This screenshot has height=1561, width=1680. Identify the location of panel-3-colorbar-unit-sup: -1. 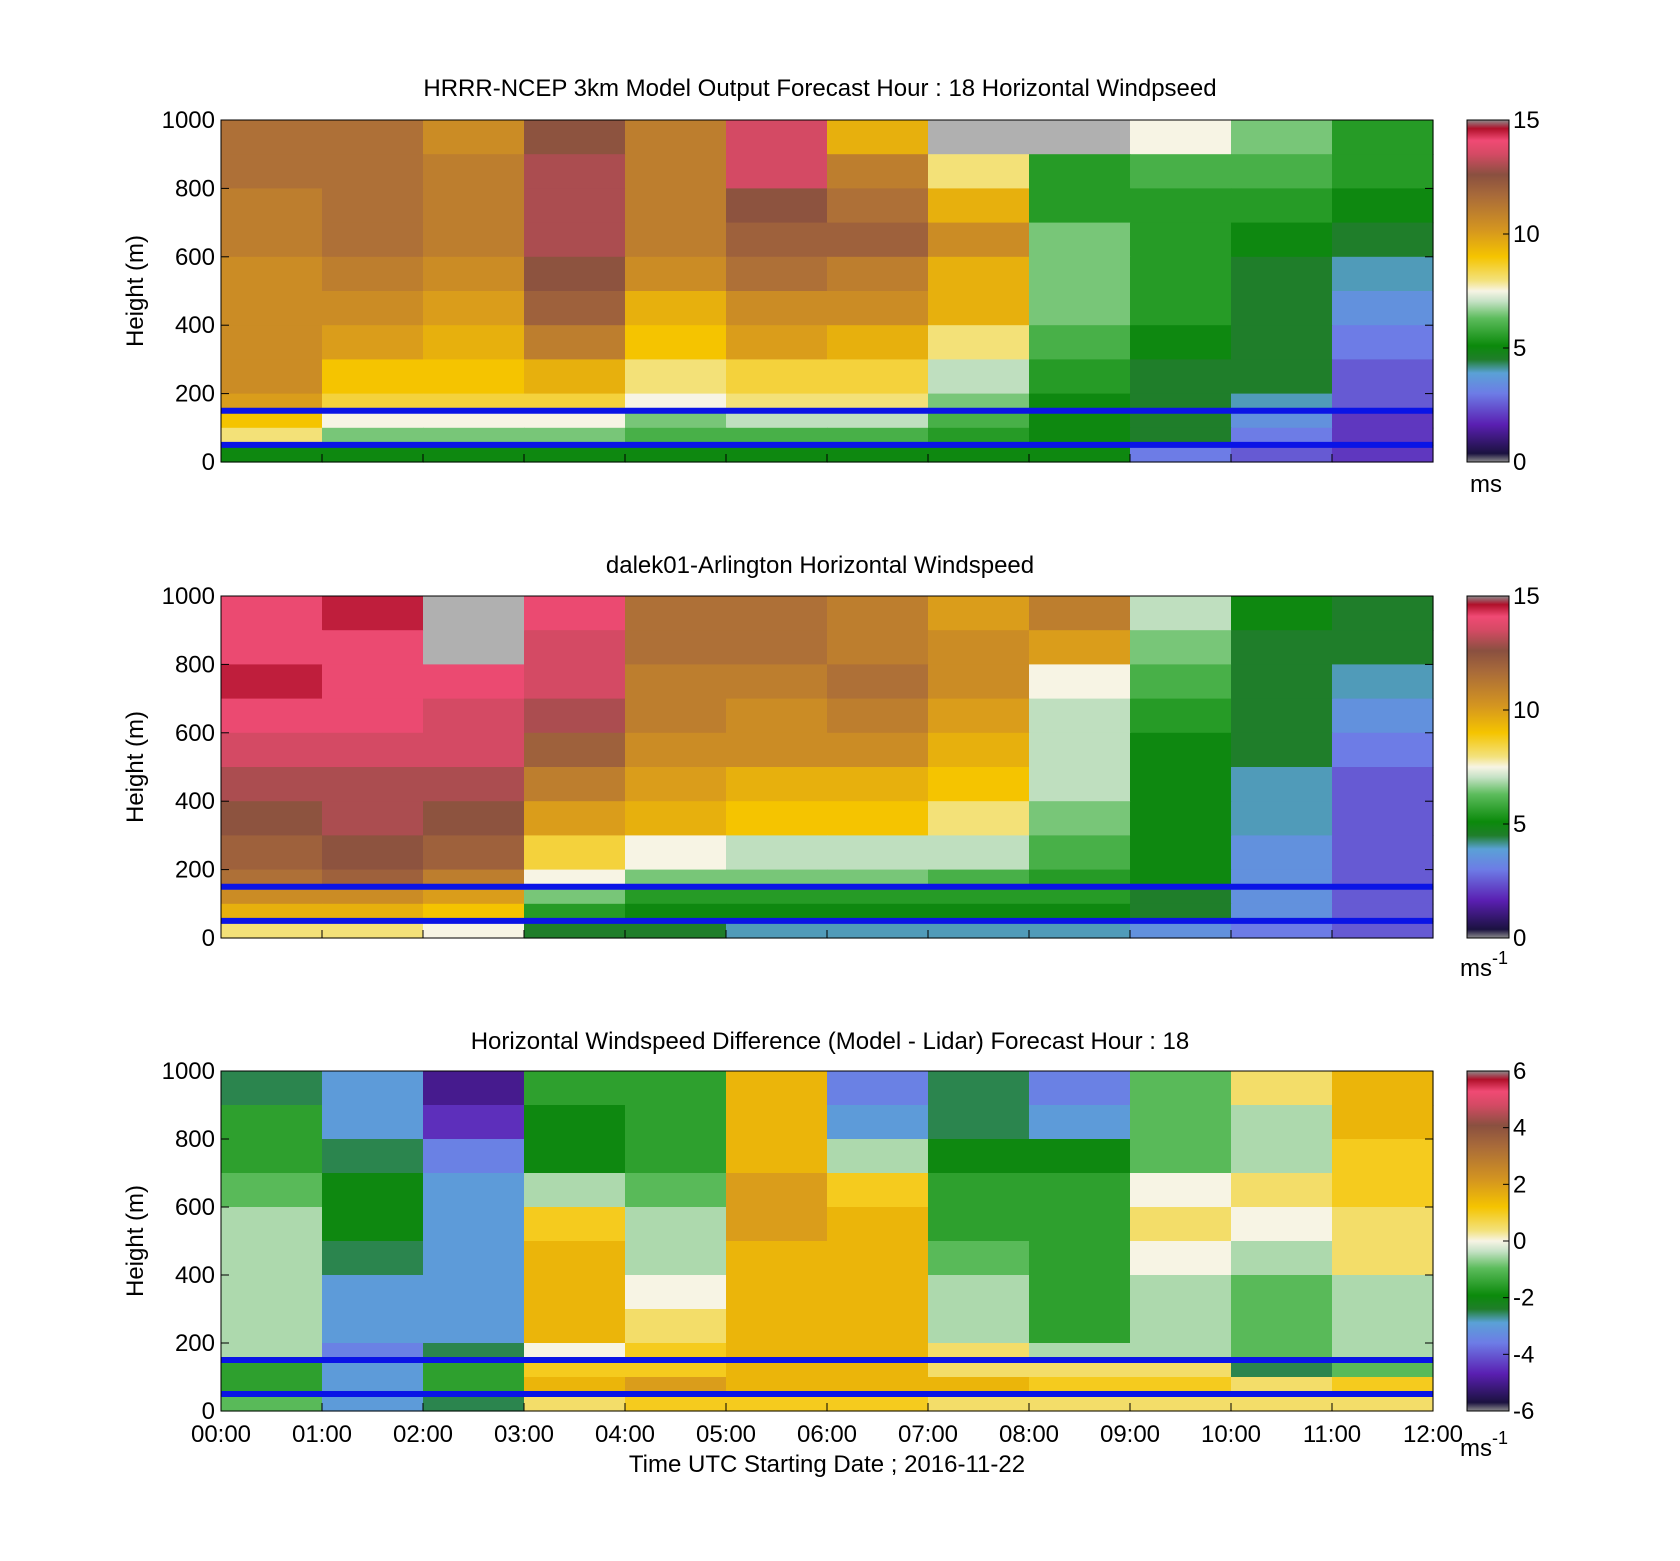
(1500, 1438).